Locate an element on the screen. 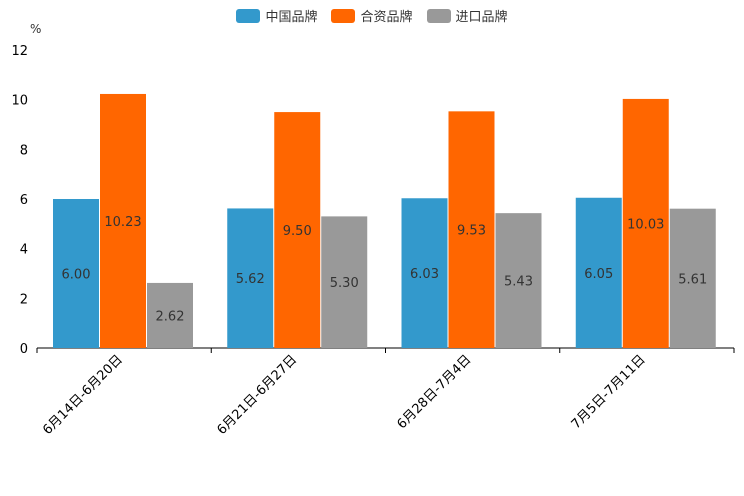 This screenshot has height=496, width=744. data-label: 10.23 is located at coordinates (122, 222).